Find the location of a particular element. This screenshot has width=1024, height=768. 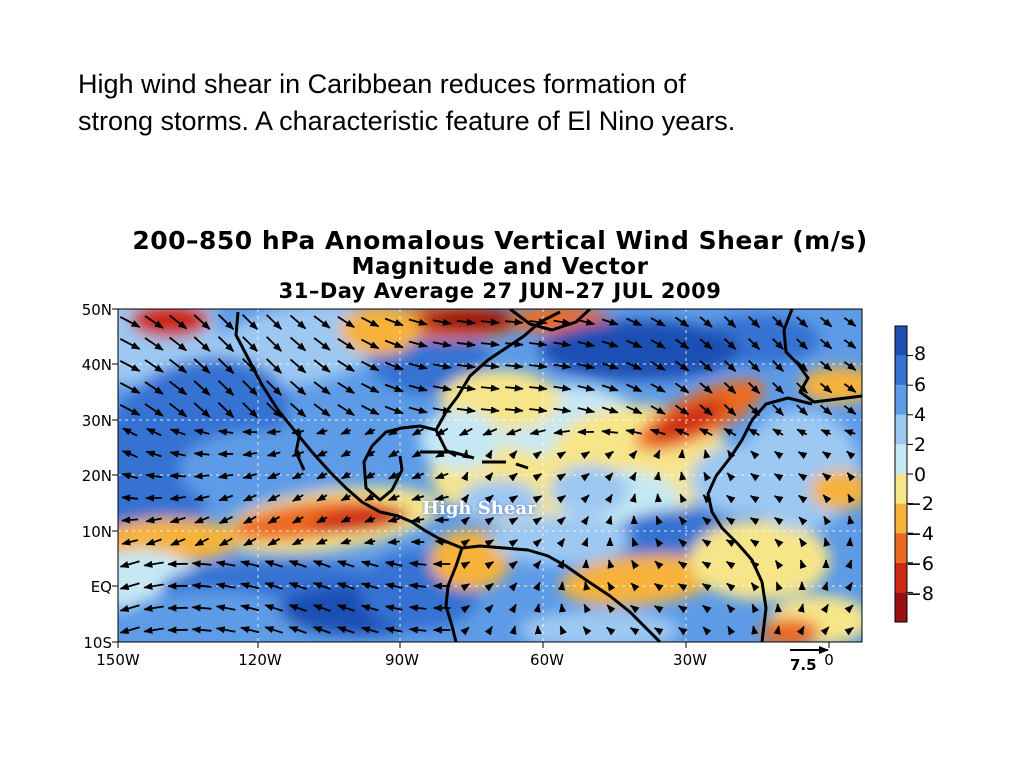

high-shear-label: High Shear is located at coordinates (479, 508).